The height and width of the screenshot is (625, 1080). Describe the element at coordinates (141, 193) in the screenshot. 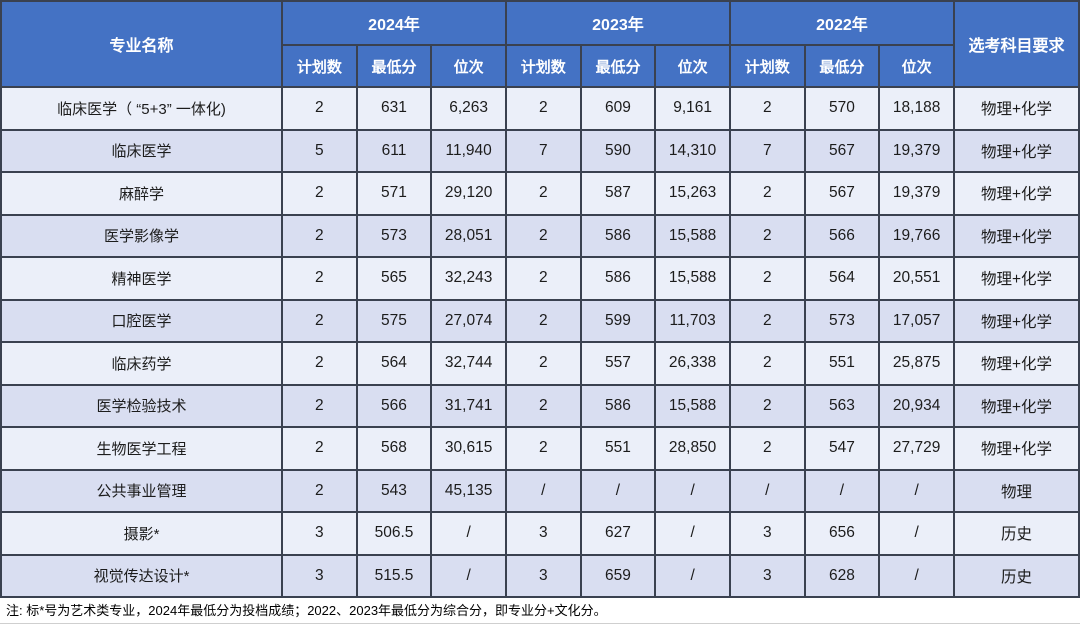

I see `major-name-cell: 麻醉学` at that location.